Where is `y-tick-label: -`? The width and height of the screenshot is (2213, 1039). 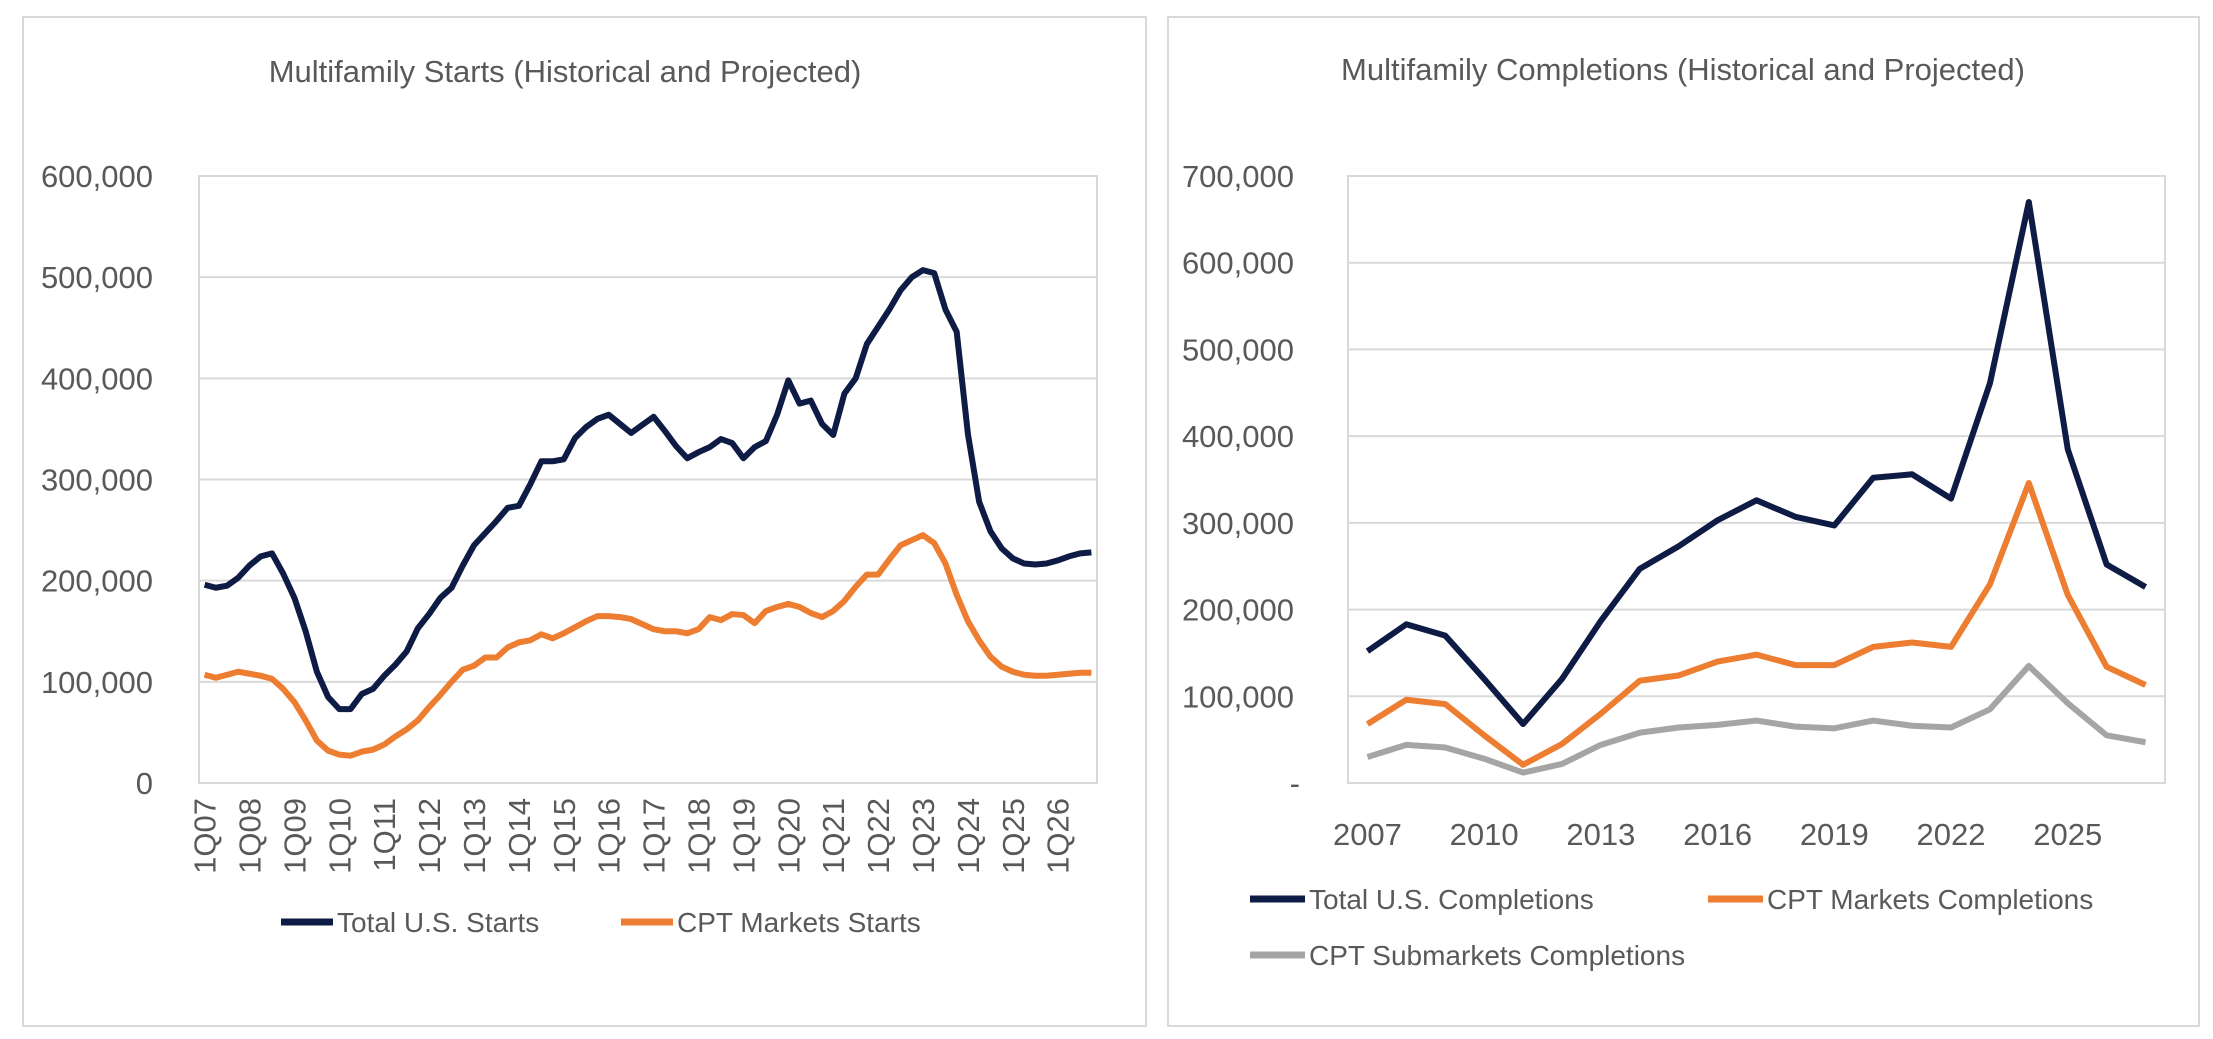 y-tick-label: - is located at coordinates (1295, 783).